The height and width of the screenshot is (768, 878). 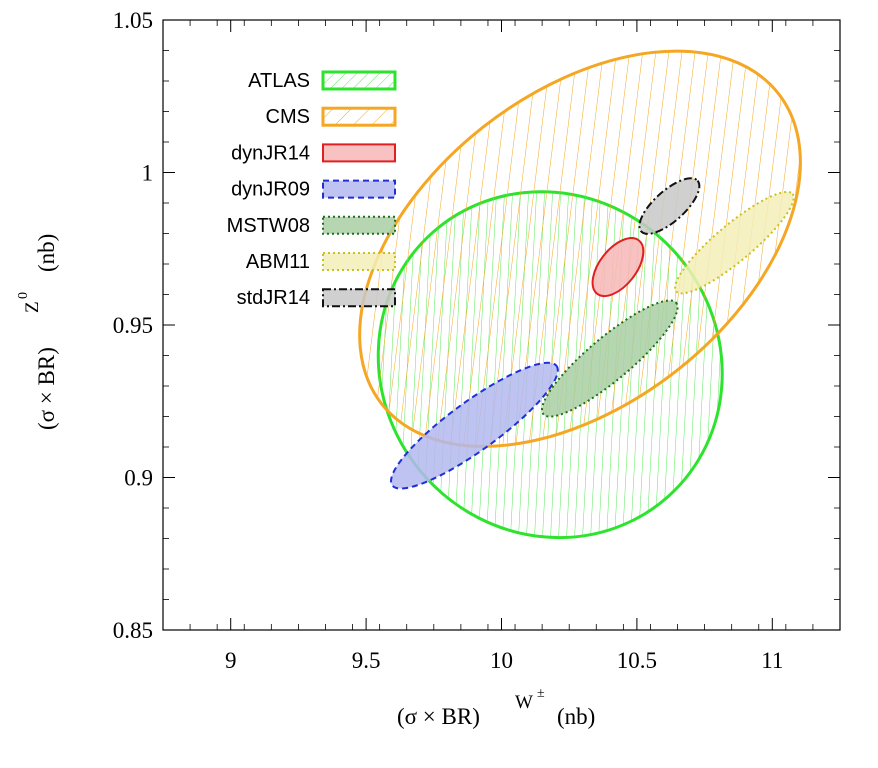 What do you see at coordinates (311, 226) in the screenshot?
I see `legend-item-mstw08: MSTW08` at bounding box center [311, 226].